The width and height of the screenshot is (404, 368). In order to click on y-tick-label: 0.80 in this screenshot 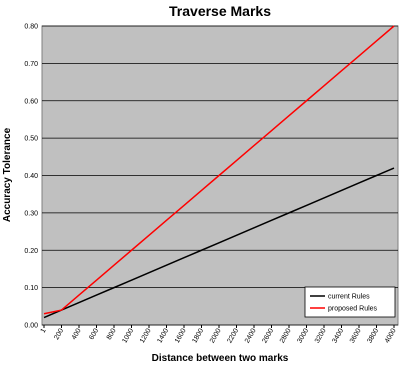, I will do `click(31, 27)`.